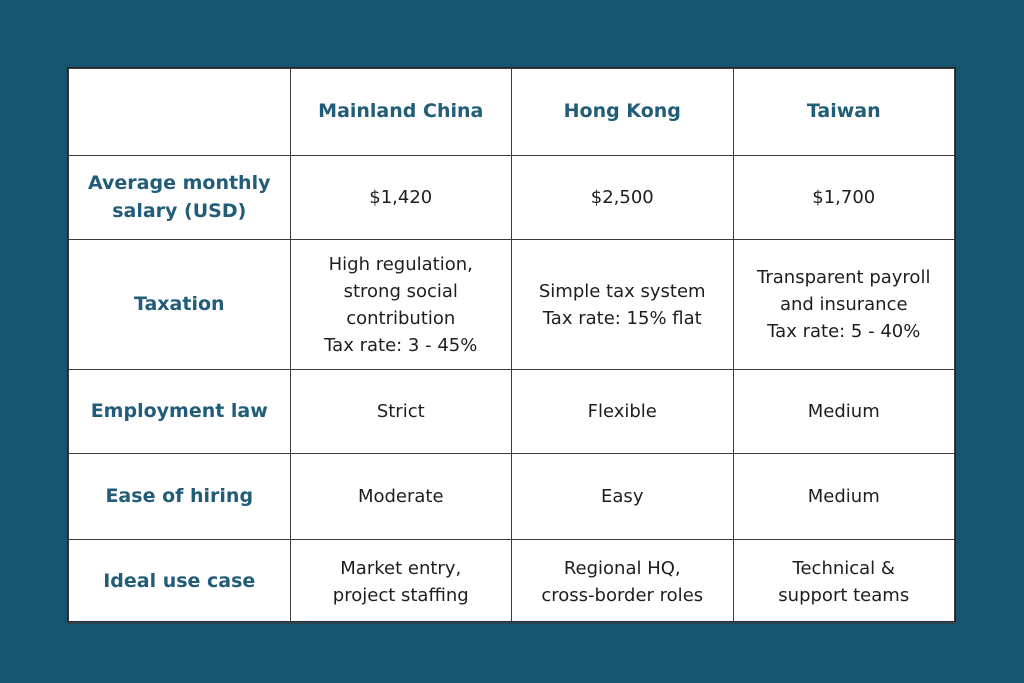 The image size is (1024, 683). Describe the element at coordinates (400, 197) in the screenshot. I see `cell-salary-mainland-china: $1,420` at that location.